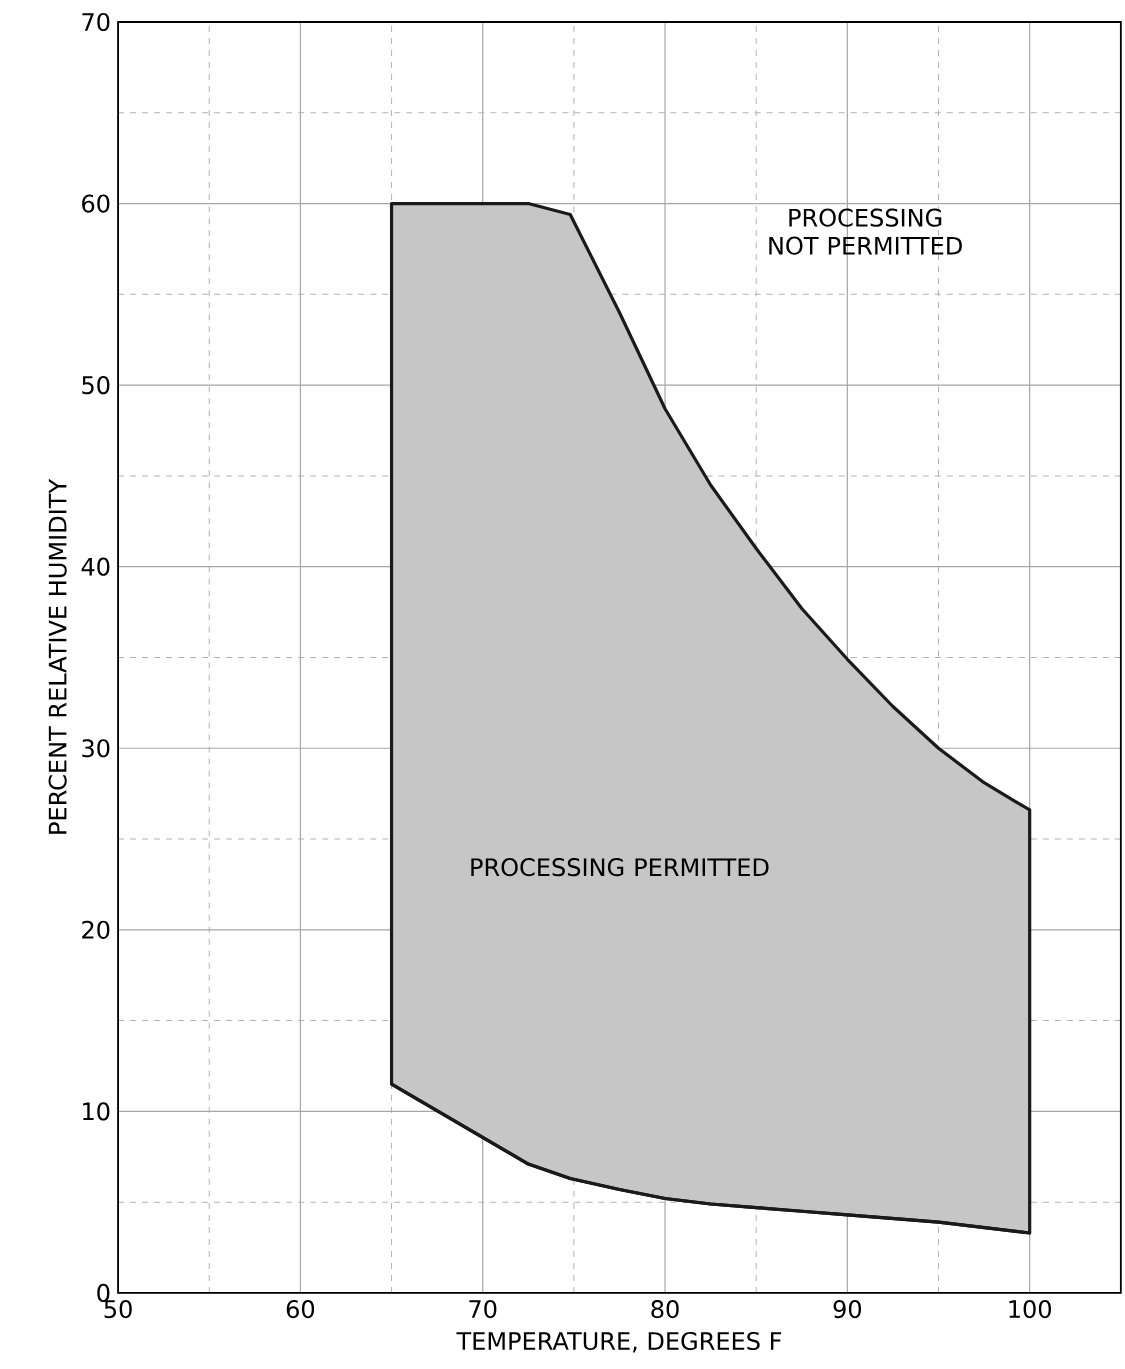  Describe the element at coordinates (620, 867) in the screenshot. I see `annotation: PROCESSING PERMITTED` at that location.